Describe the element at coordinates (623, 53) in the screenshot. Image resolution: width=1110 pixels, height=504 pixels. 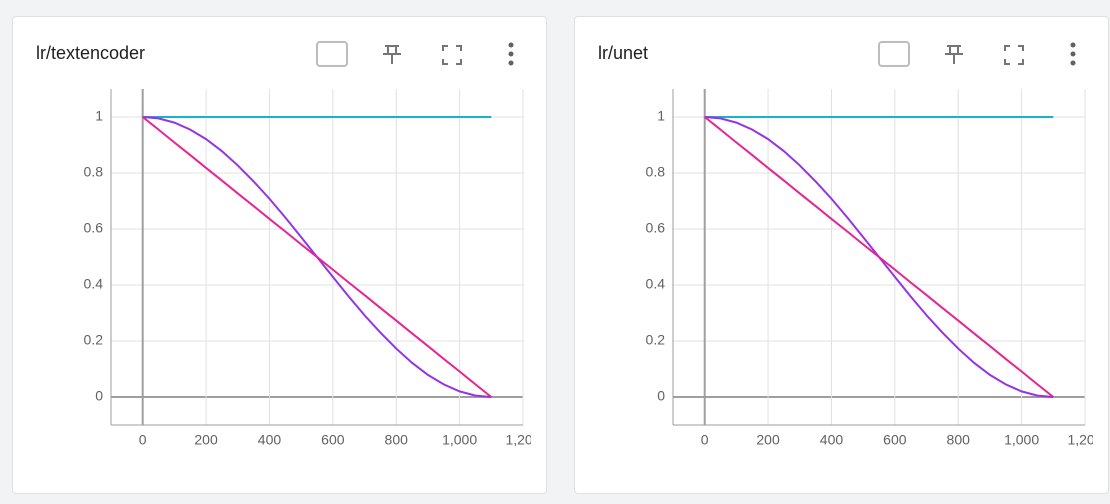
I see `chart-title: lr/unet` at that location.